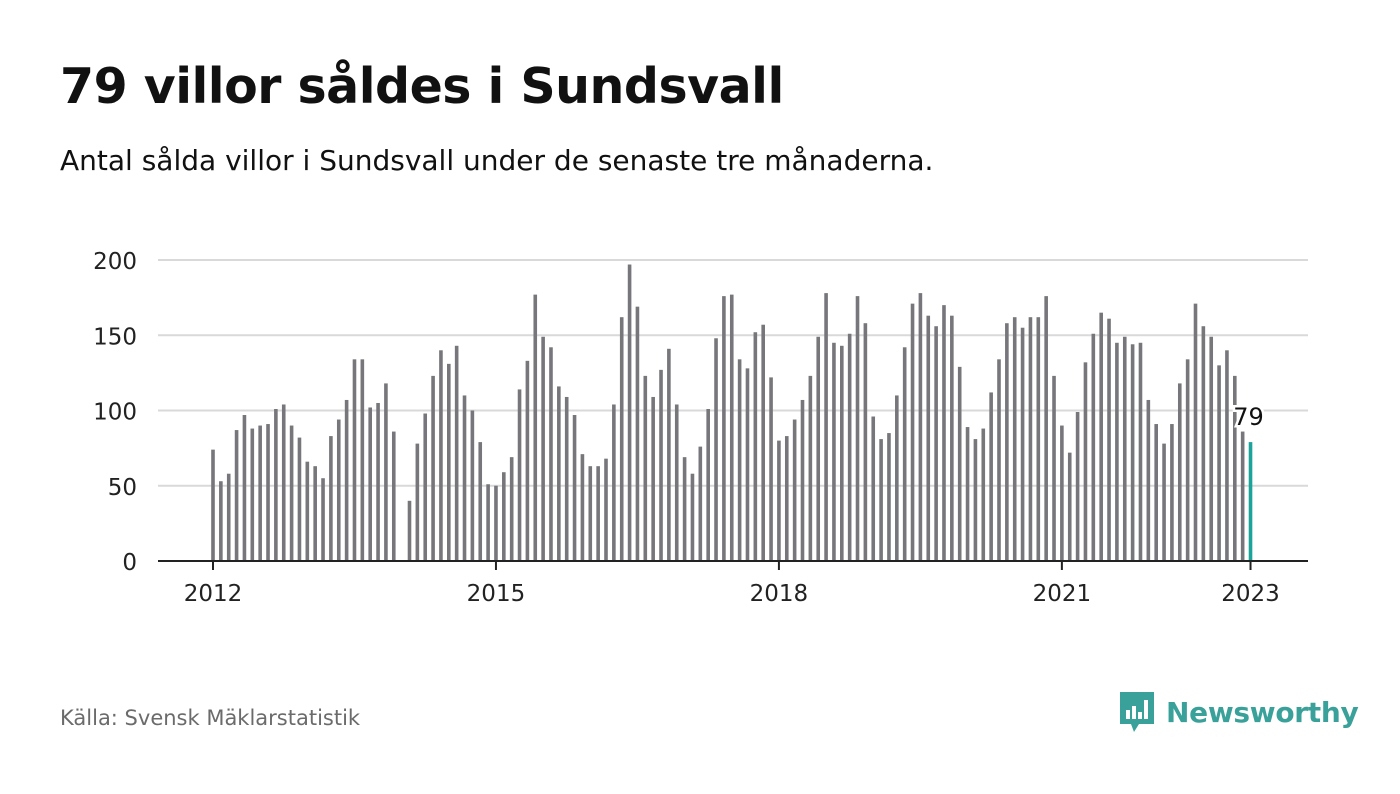 The width and height of the screenshot is (1400, 794). I want to click on x-tick-label: 2023, so click(1250, 594).